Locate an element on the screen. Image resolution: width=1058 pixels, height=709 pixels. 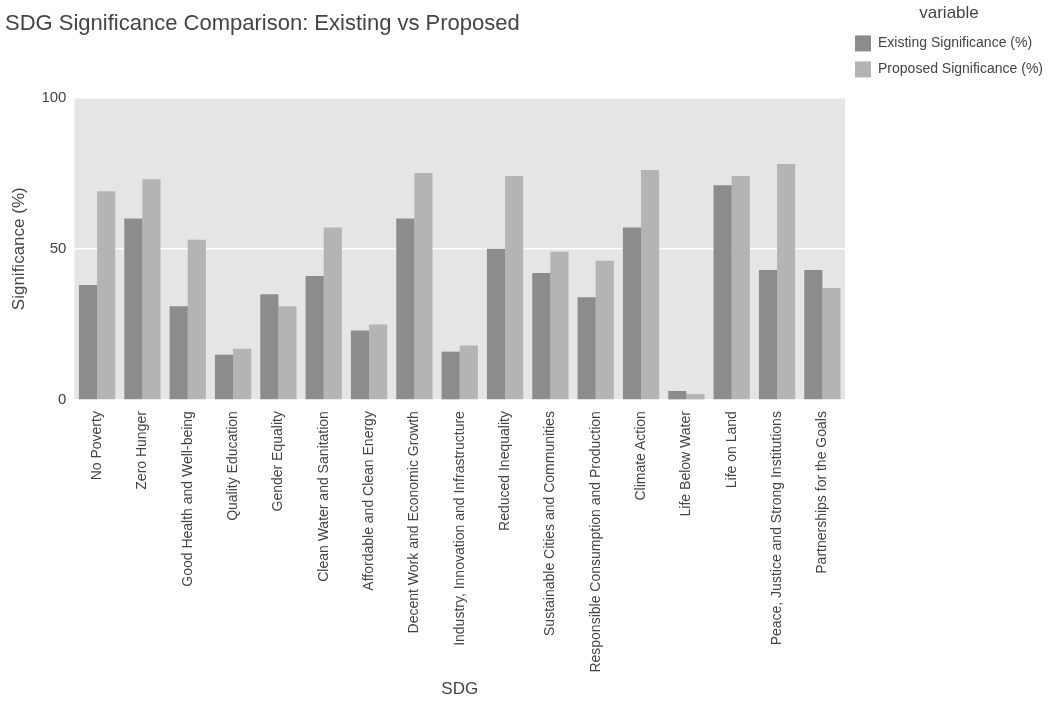
y-axis-title: Significance (%) is located at coordinates (18, 249).